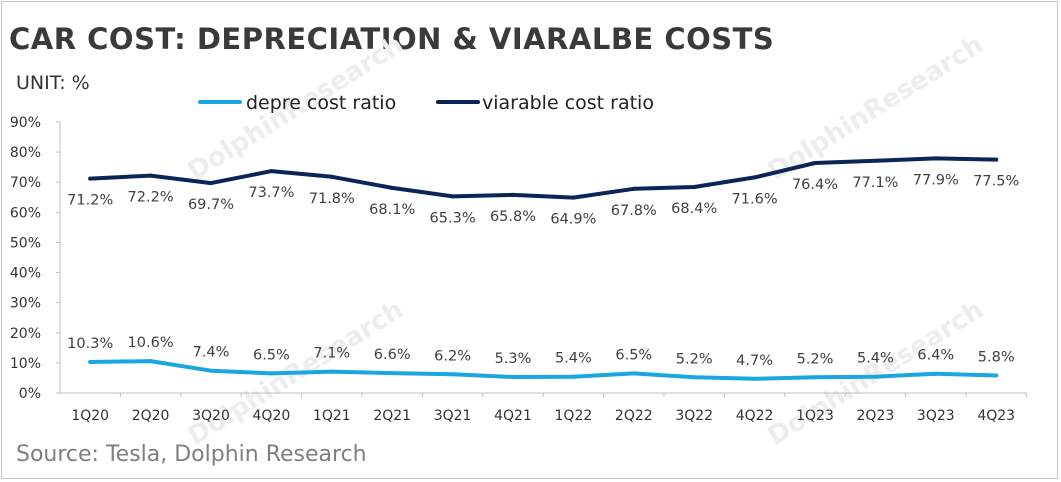 The height and width of the screenshot is (482, 1061). I want to click on unit-label: UNIT: %, so click(53, 83).